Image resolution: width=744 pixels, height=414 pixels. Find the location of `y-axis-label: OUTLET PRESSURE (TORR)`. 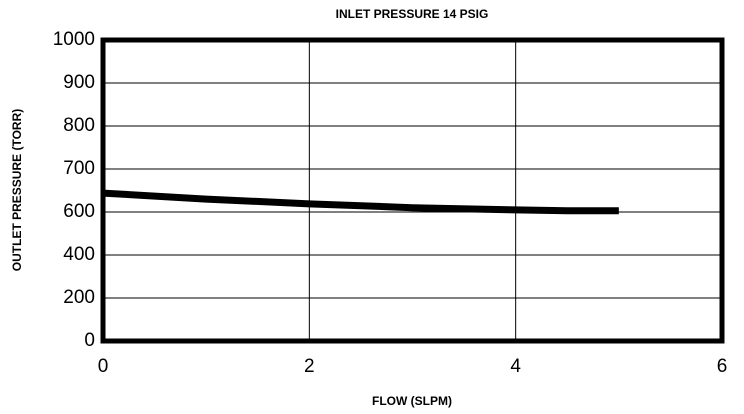

y-axis-label: OUTLET PRESSURE (TORR) is located at coordinates (17, 190).